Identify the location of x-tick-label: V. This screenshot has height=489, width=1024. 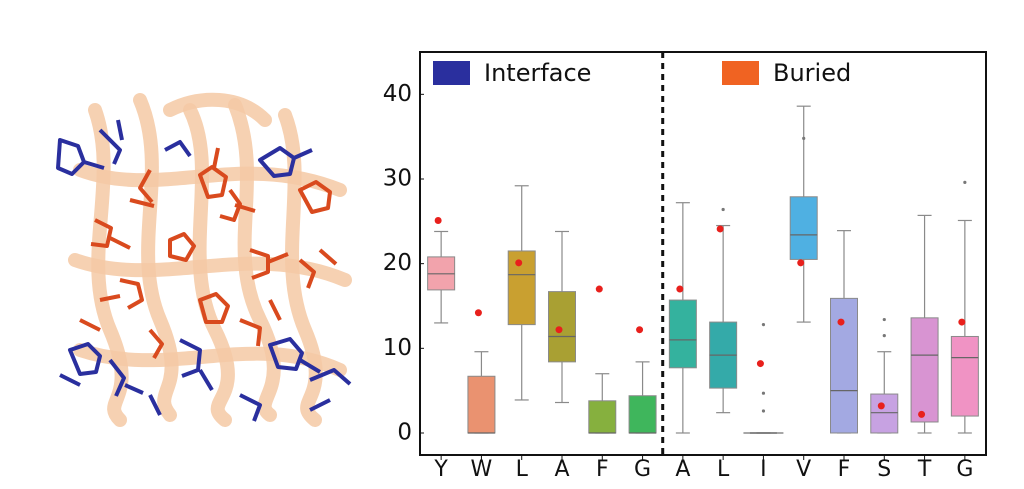
(803, 469).